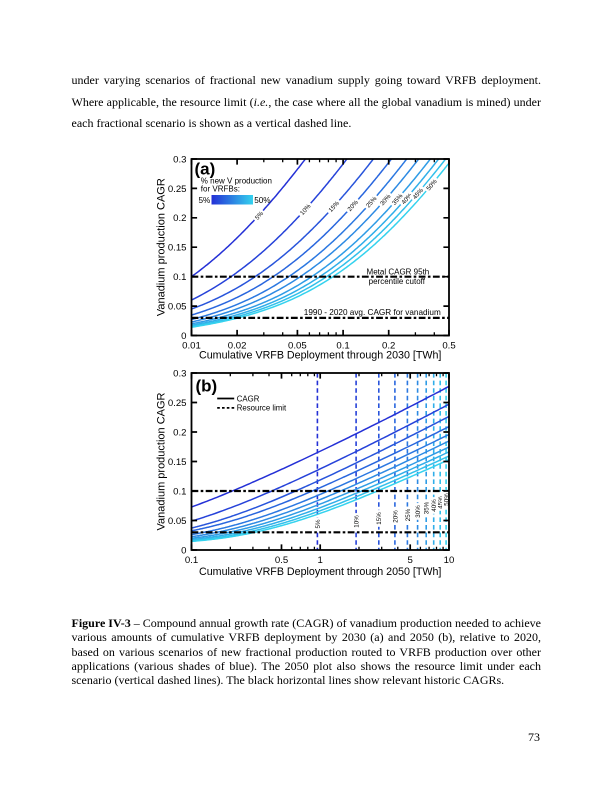  What do you see at coordinates (357, 521) in the screenshot?
I see `svg-text: 10%` at bounding box center [357, 521].